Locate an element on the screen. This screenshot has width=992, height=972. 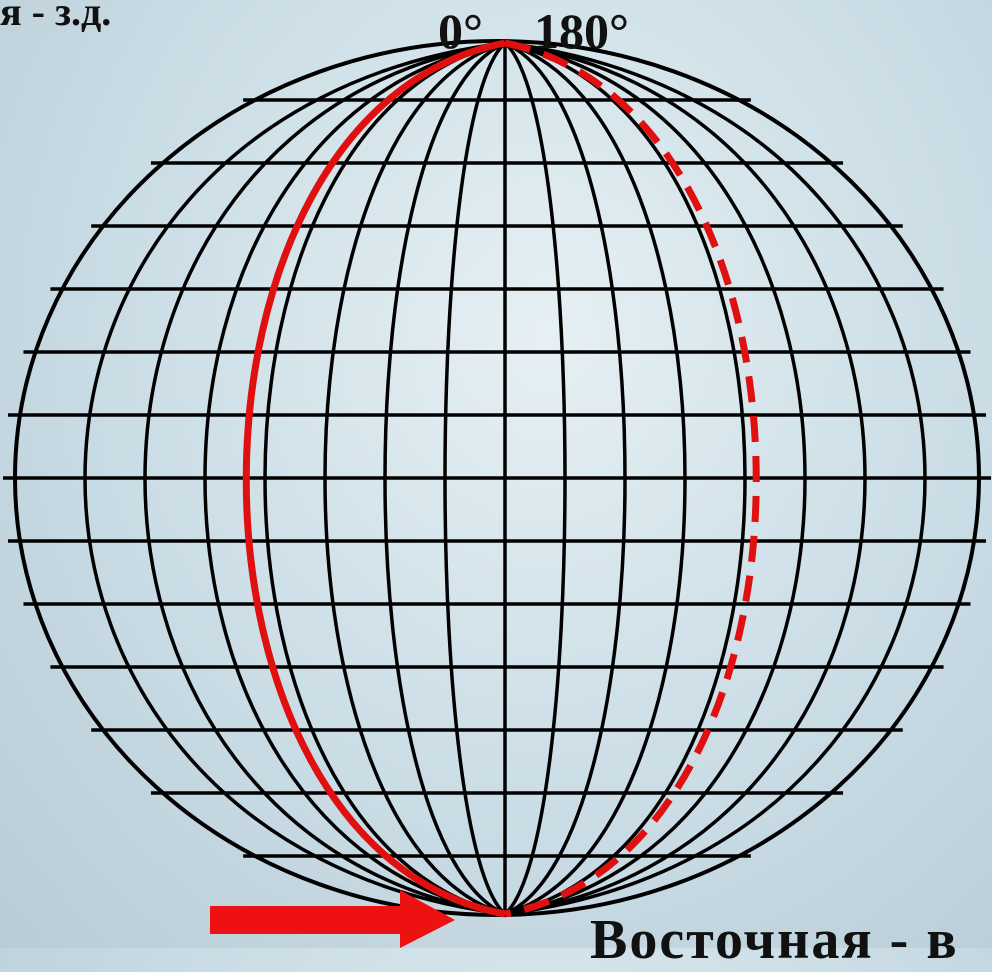
bottom-right-text: Восточная - в is located at coordinates (774, 940).